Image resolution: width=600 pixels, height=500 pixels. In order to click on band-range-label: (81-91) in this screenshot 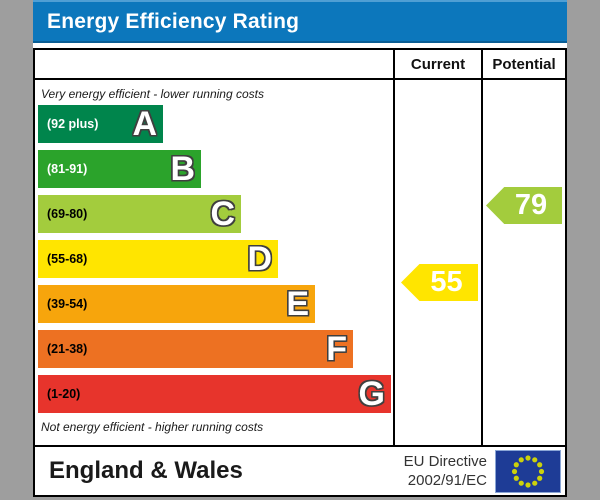, I will do `click(67, 169)`.